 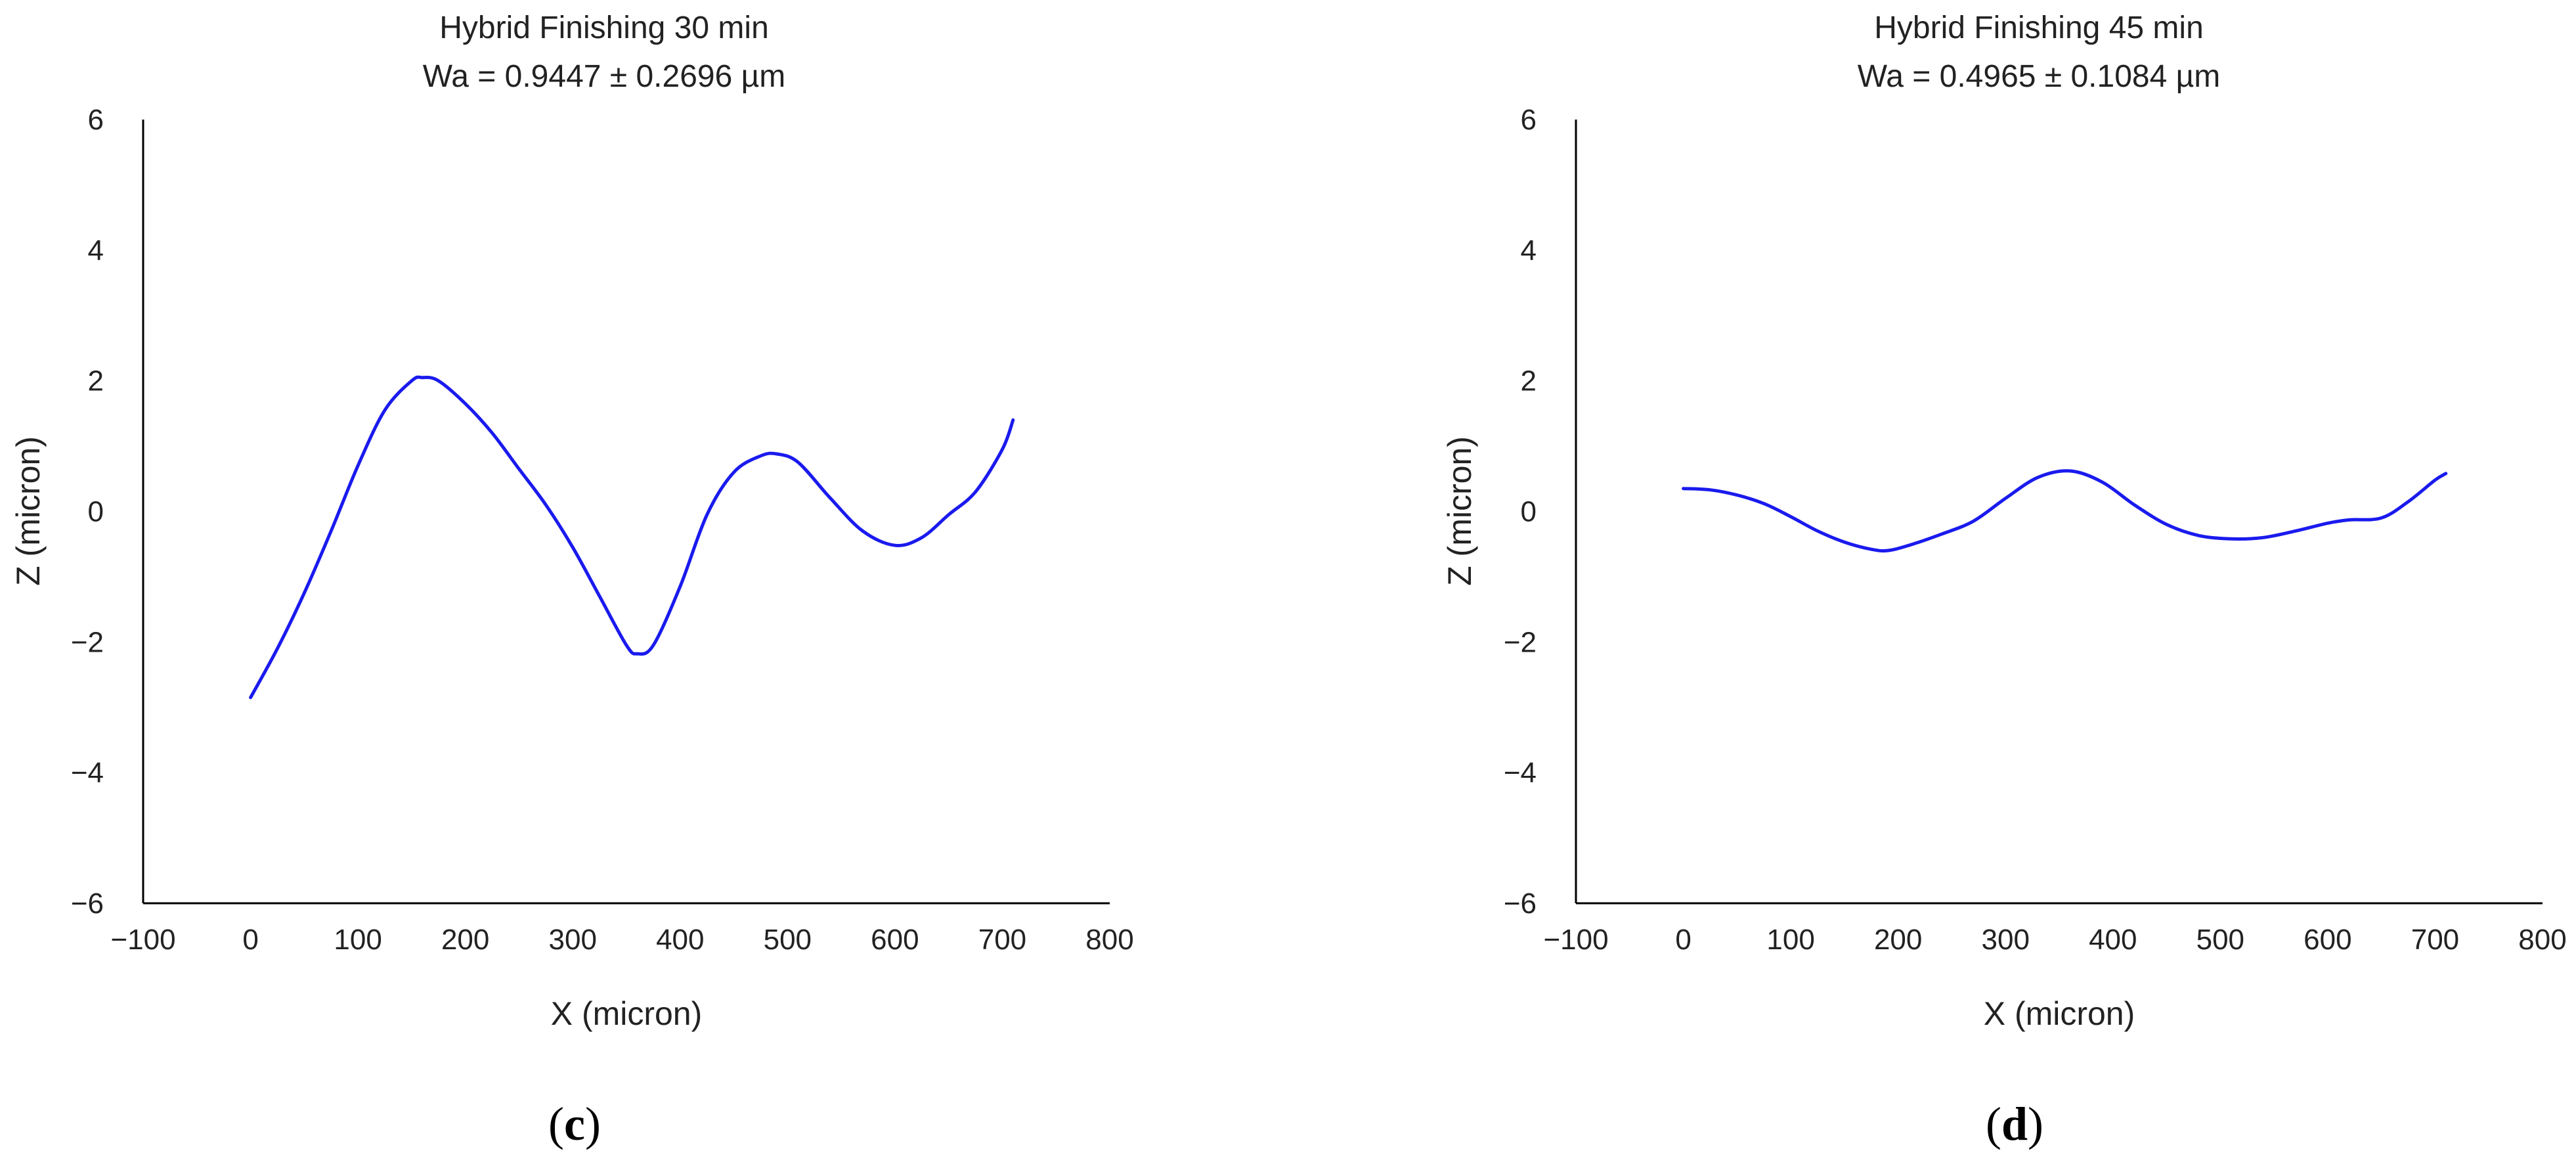 I want to click on chart-subtitle: Wa = 0.9447 ± 0.2696 µm, so click(x=604, y=76).